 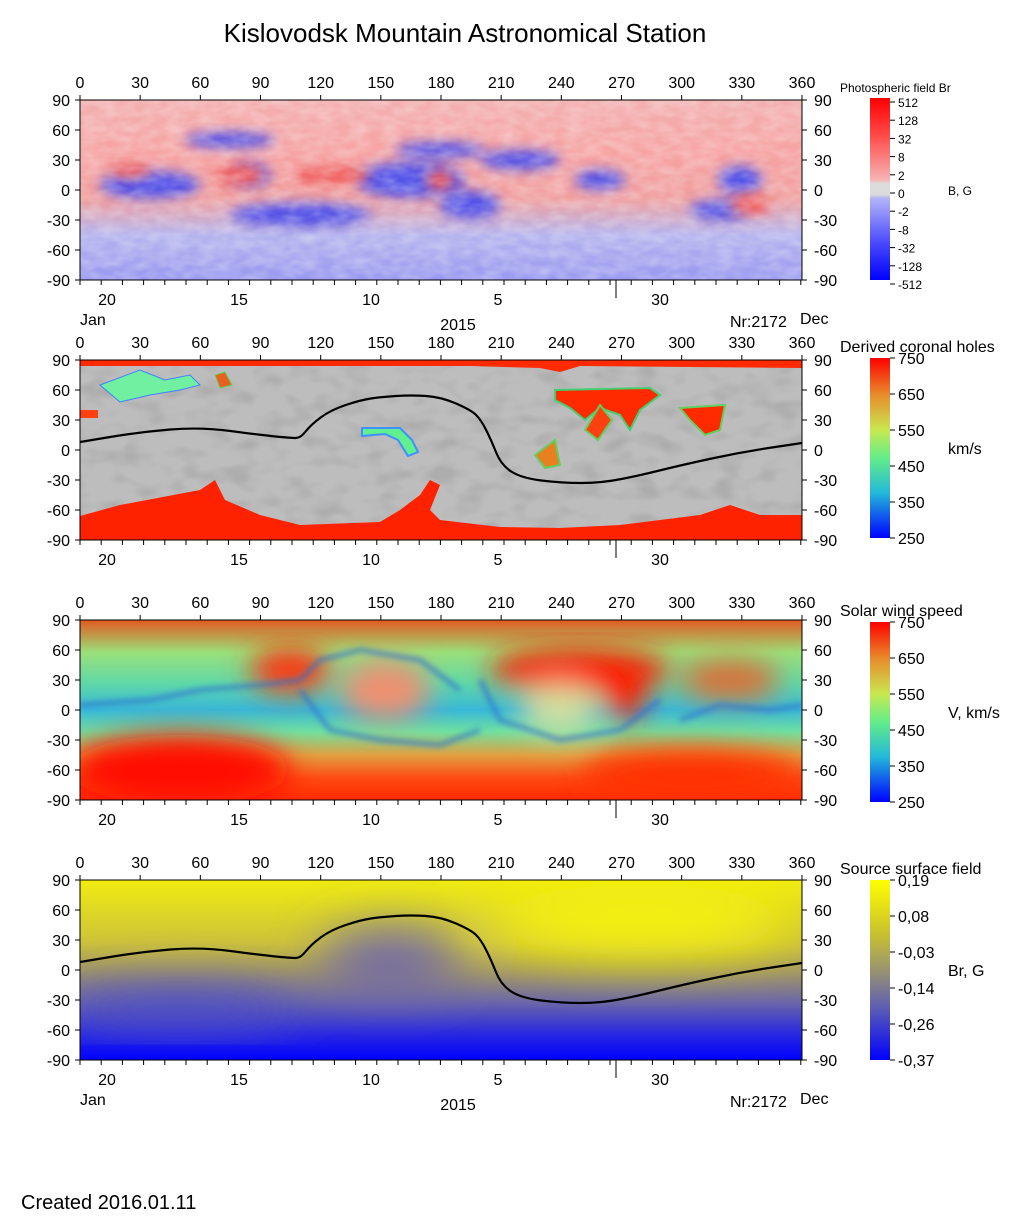 I want to click on colorbar-unit-label: V, km/s, so click(x=974, y=713).